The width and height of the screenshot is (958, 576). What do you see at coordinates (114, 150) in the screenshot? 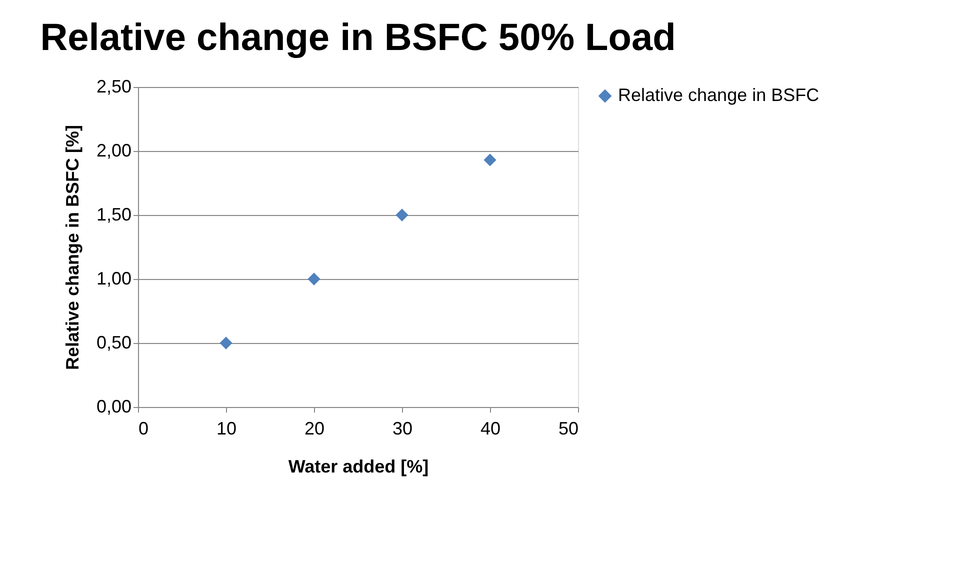
I see `y-tick-label: 2,00` at bounding box center [114, 150].